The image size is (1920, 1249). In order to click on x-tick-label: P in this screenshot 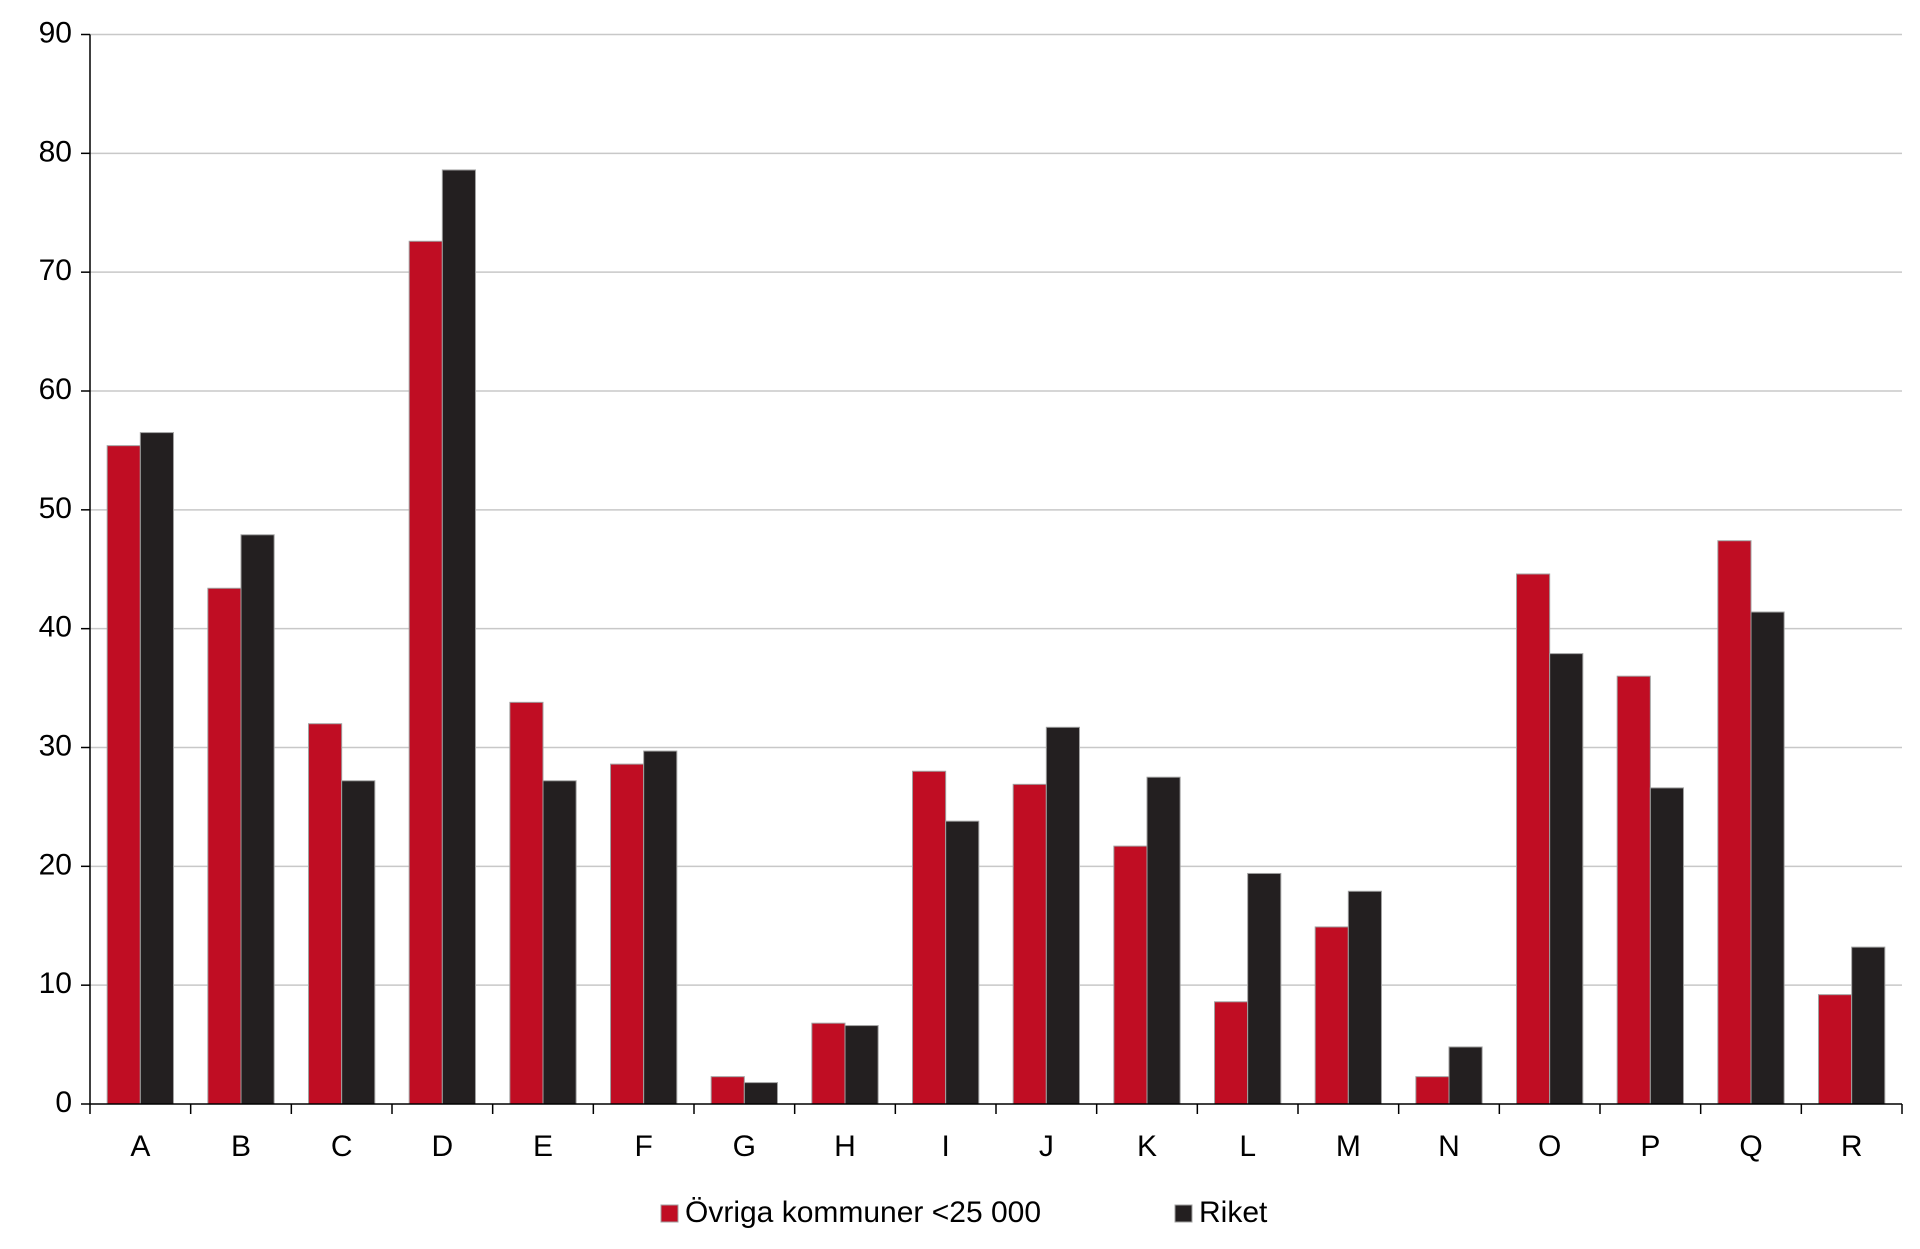, I will do `click(1650, 1146)`.